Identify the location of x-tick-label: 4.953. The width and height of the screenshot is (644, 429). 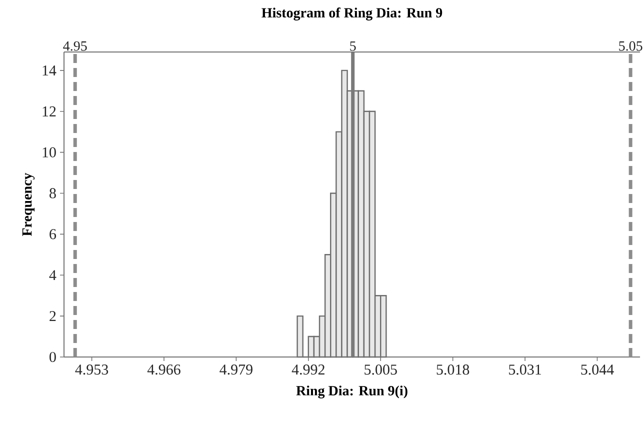
(91, 369).